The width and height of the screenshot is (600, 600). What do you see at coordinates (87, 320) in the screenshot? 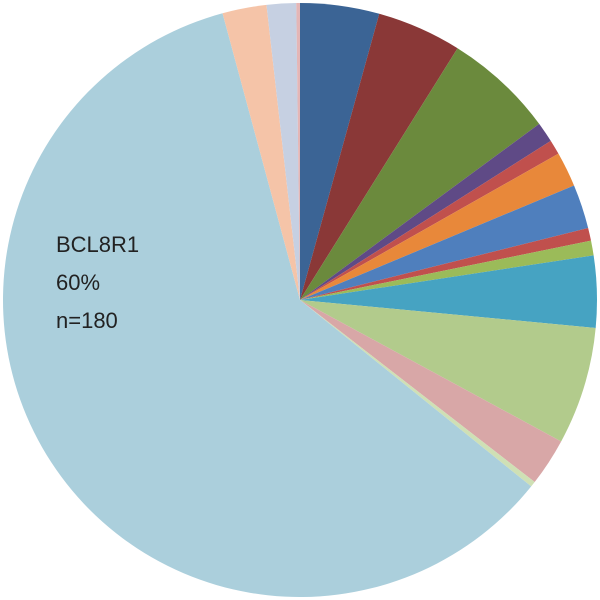
I see `count-label: n=180` at bounding box center [87, 320].